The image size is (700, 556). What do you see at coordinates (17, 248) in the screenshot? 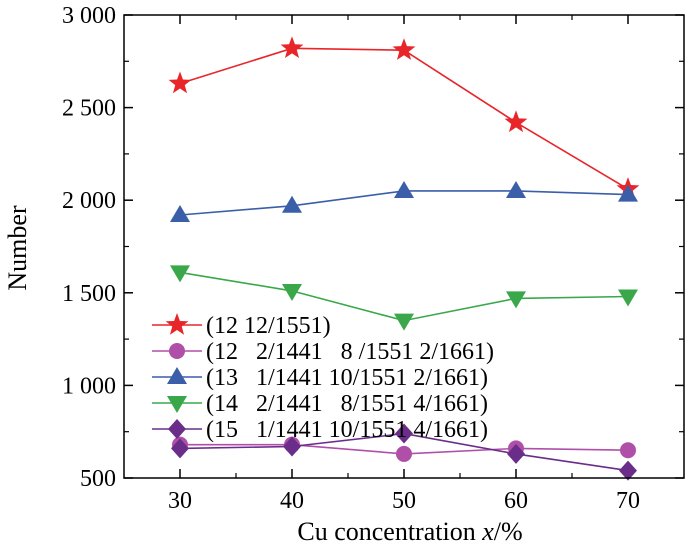
I see `y-axis-title: Number` at bounding box center [17, 248].